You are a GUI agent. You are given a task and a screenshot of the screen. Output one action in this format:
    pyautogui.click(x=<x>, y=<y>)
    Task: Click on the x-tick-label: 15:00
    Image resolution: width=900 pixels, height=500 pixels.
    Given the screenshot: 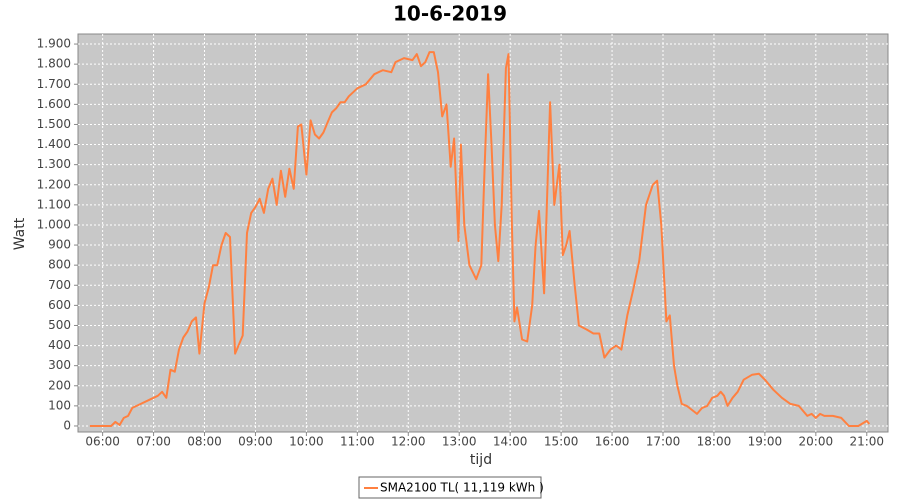 What is the action you would take?
    pyautogui.click(x=561, y=442)
    